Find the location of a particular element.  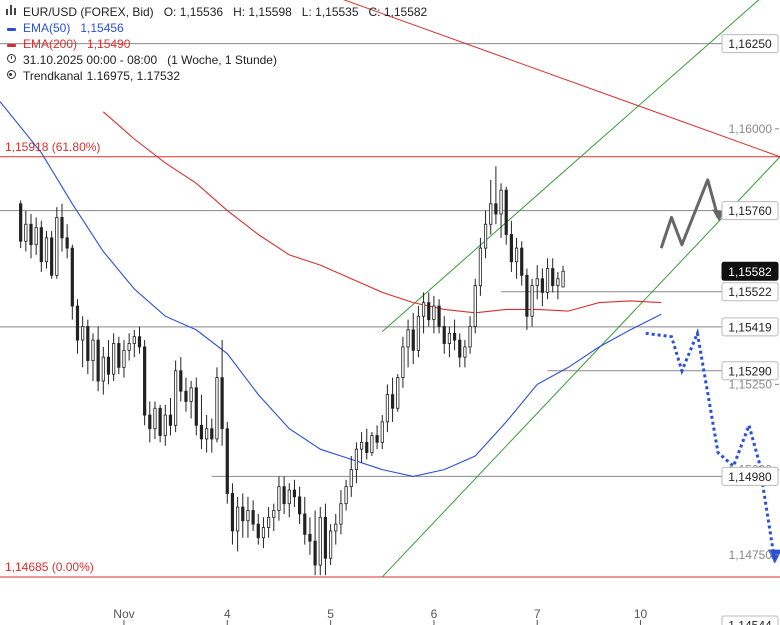

y-axis-label-5: 1,15419 is located at coordinates (750, 327).